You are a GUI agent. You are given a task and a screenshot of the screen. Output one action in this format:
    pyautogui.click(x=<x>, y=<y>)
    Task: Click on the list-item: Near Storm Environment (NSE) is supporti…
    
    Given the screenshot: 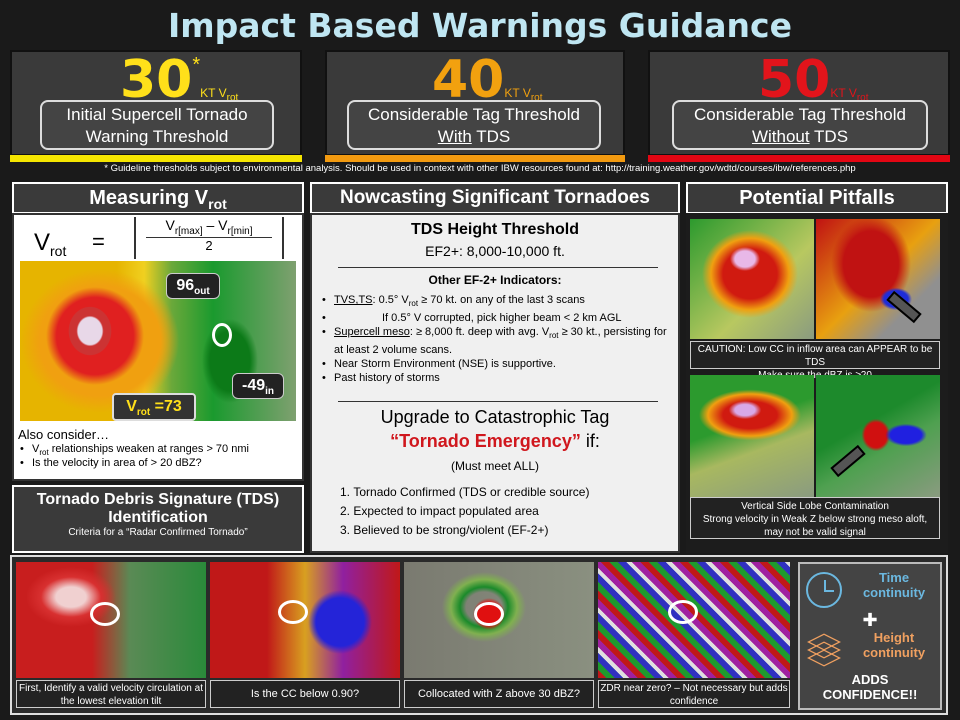 What is the action you would take?
    pyautogui.click(x=497, y=364)
    